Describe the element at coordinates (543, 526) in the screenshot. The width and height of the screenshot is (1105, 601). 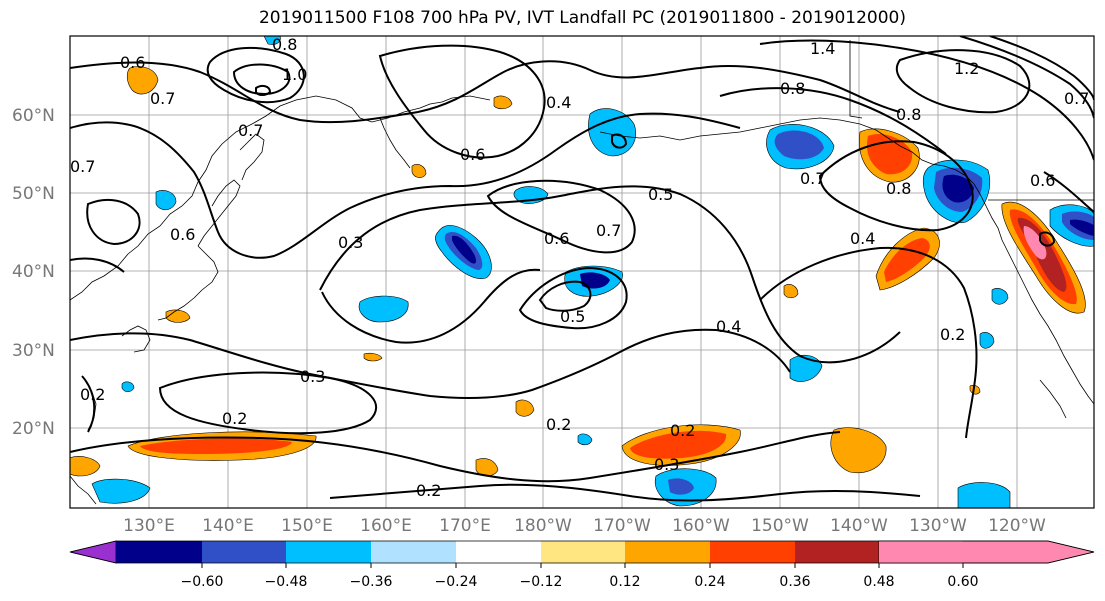
I see `lon-label-180w: 180°W` at that location.